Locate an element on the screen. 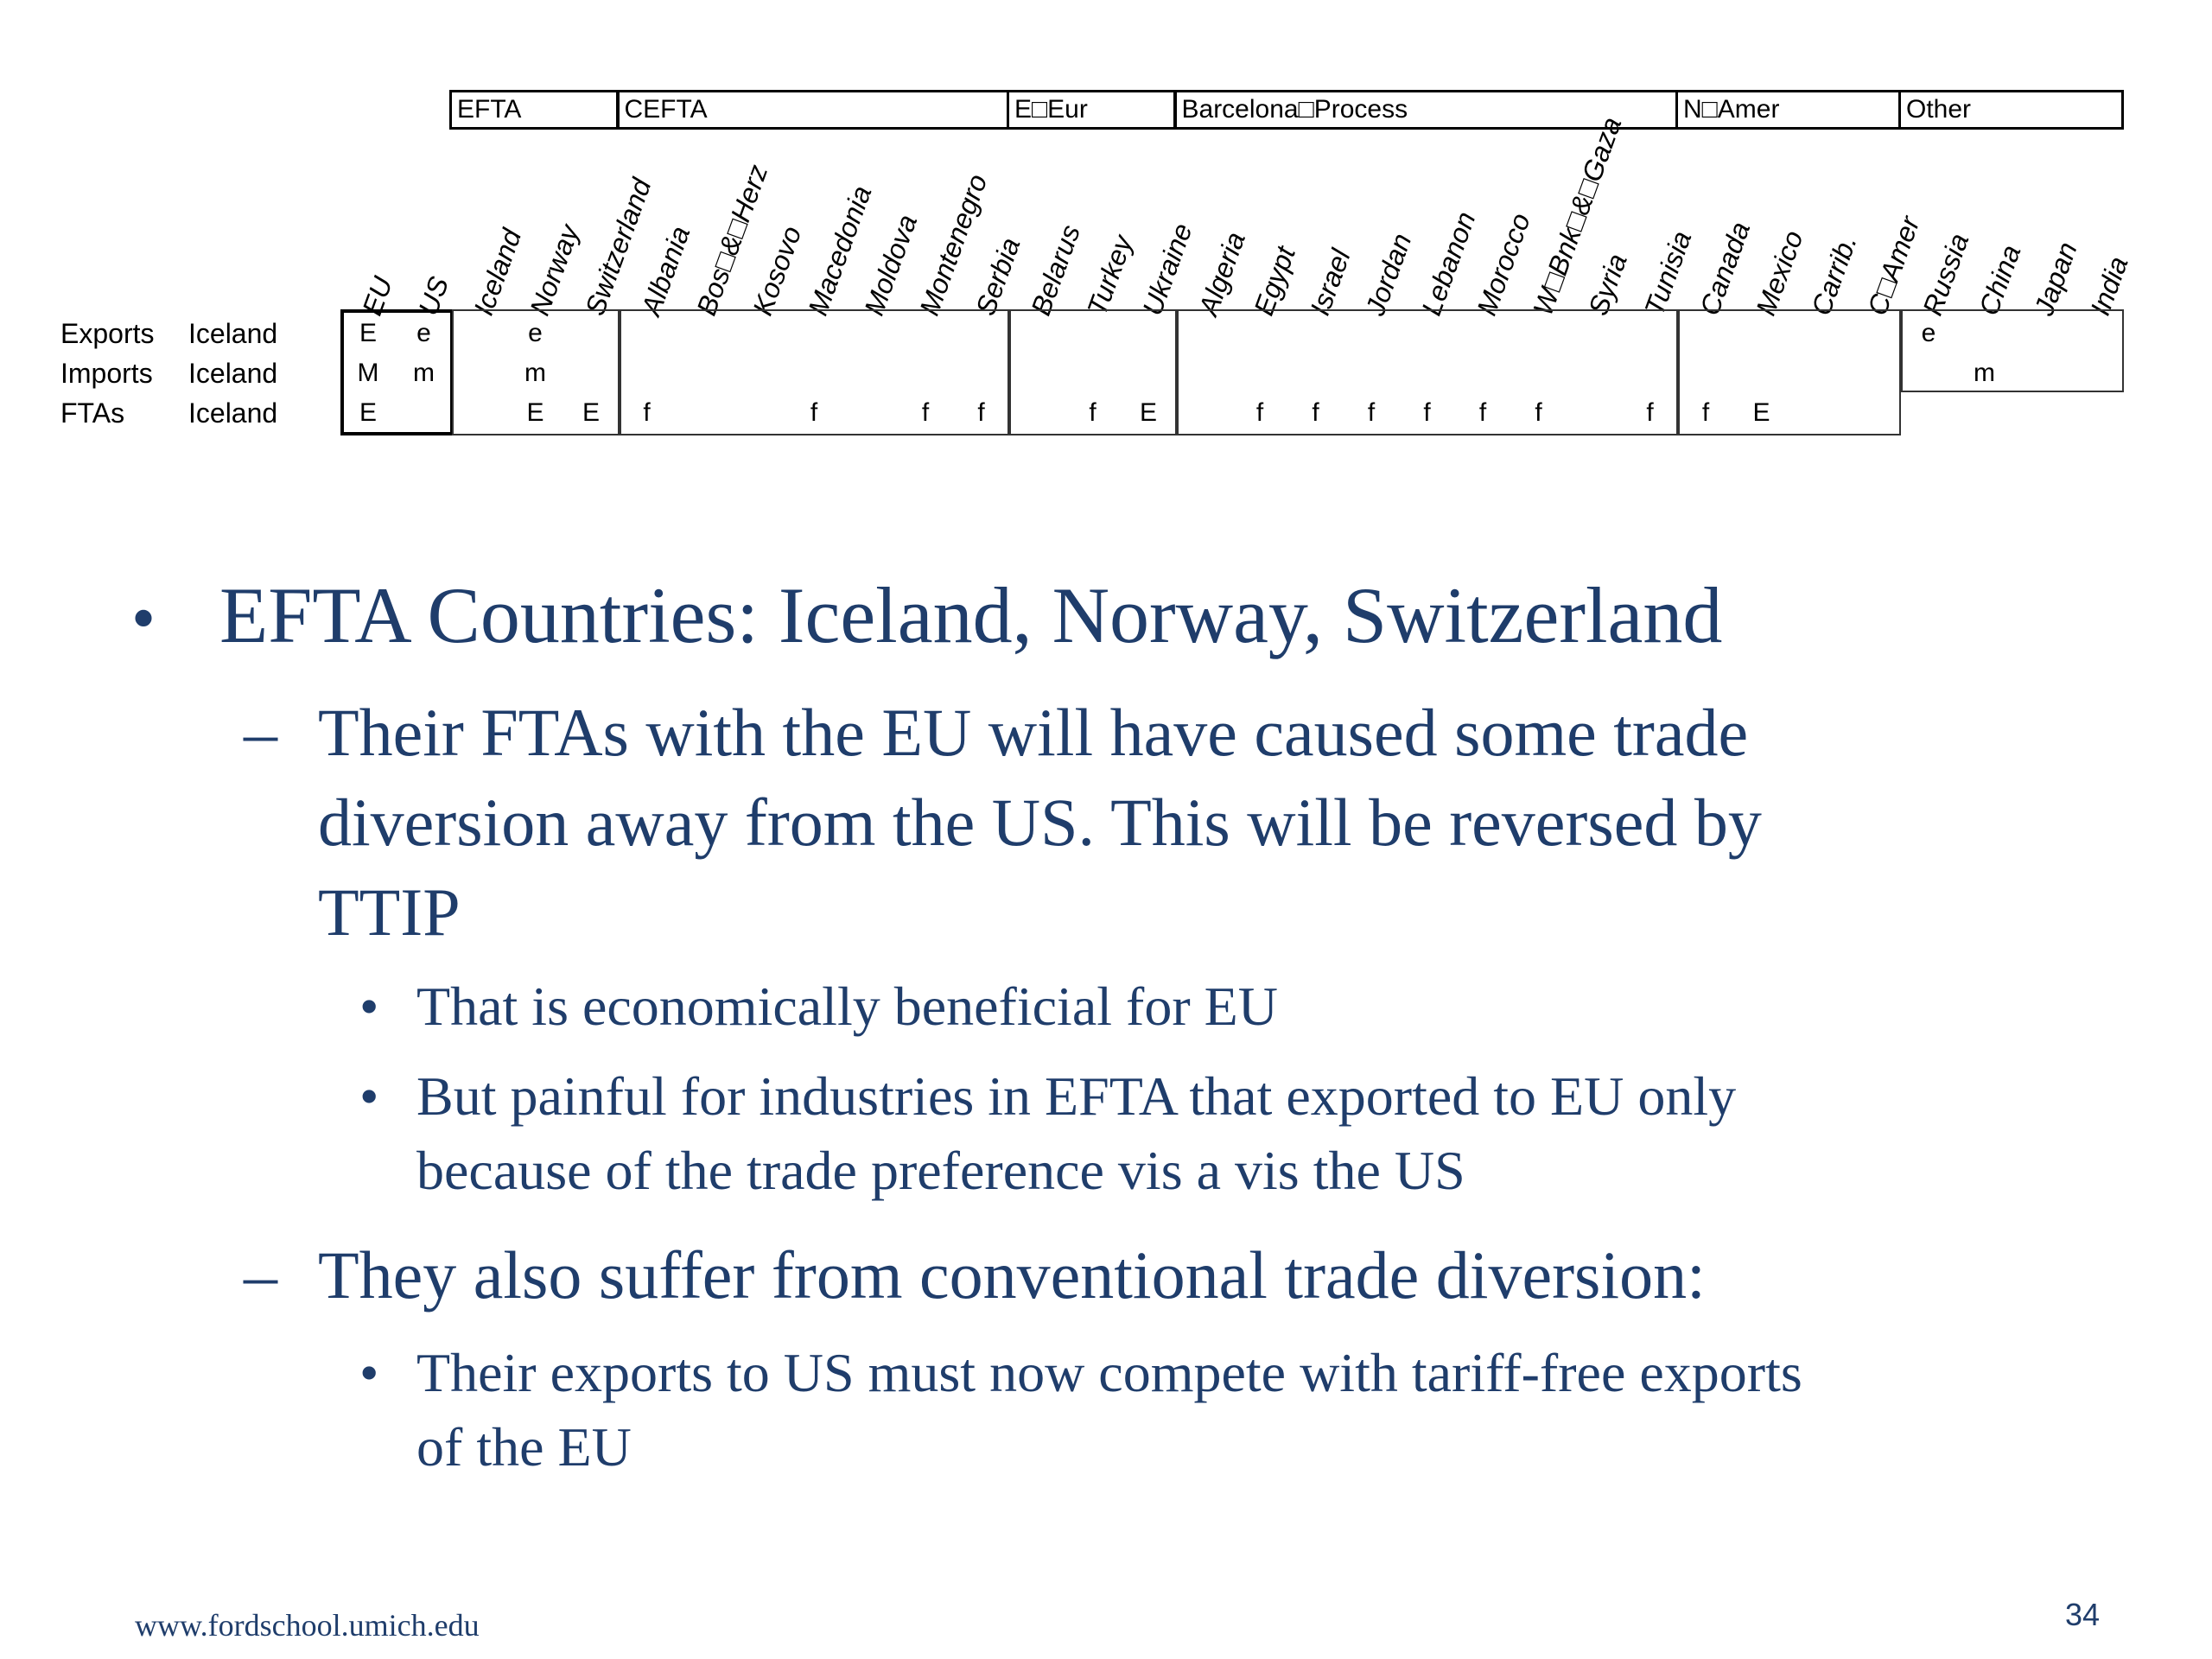 Image resolution: width=2212 pixels, height=1659 pixels. column-header: Japan is located at coordinates (2055, 279).